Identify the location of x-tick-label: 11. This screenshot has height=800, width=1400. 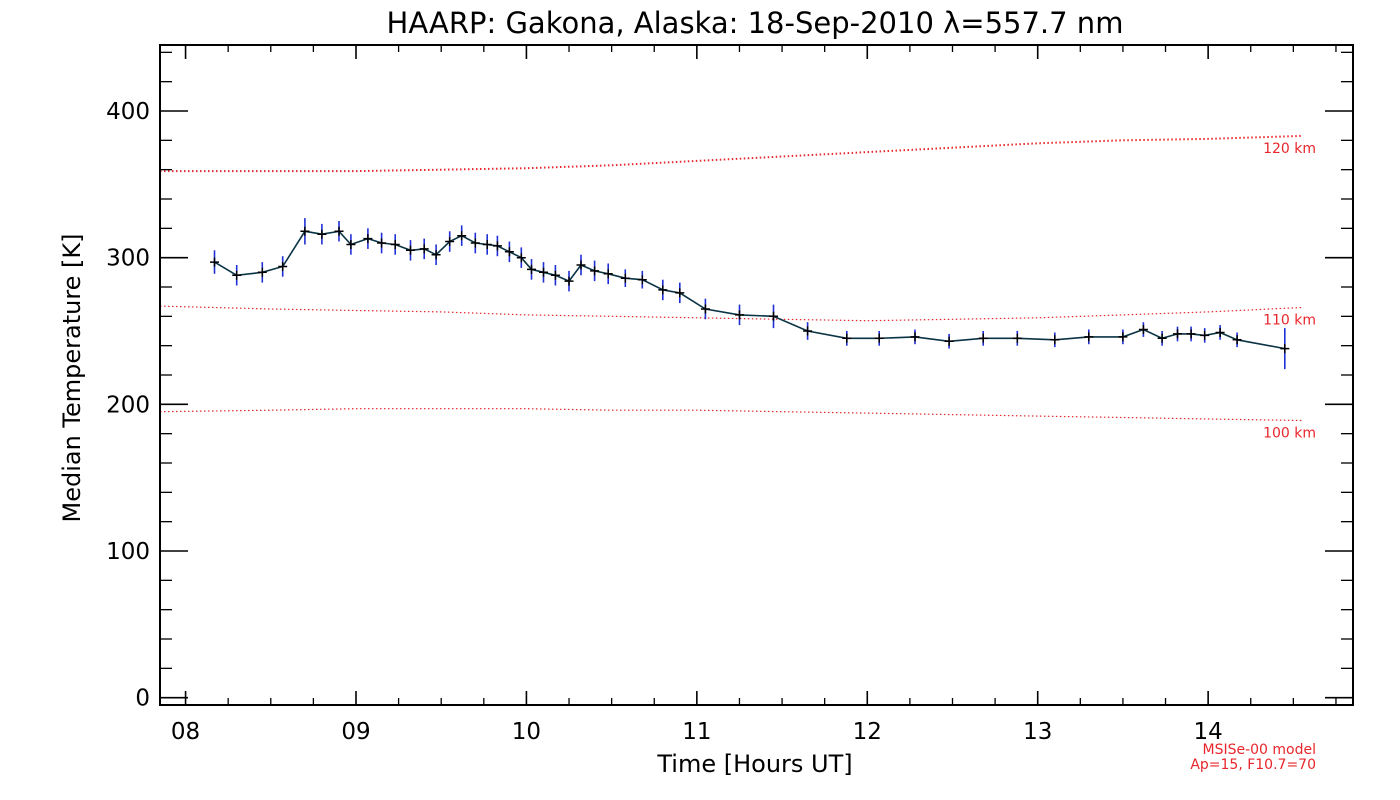
(696, 732).